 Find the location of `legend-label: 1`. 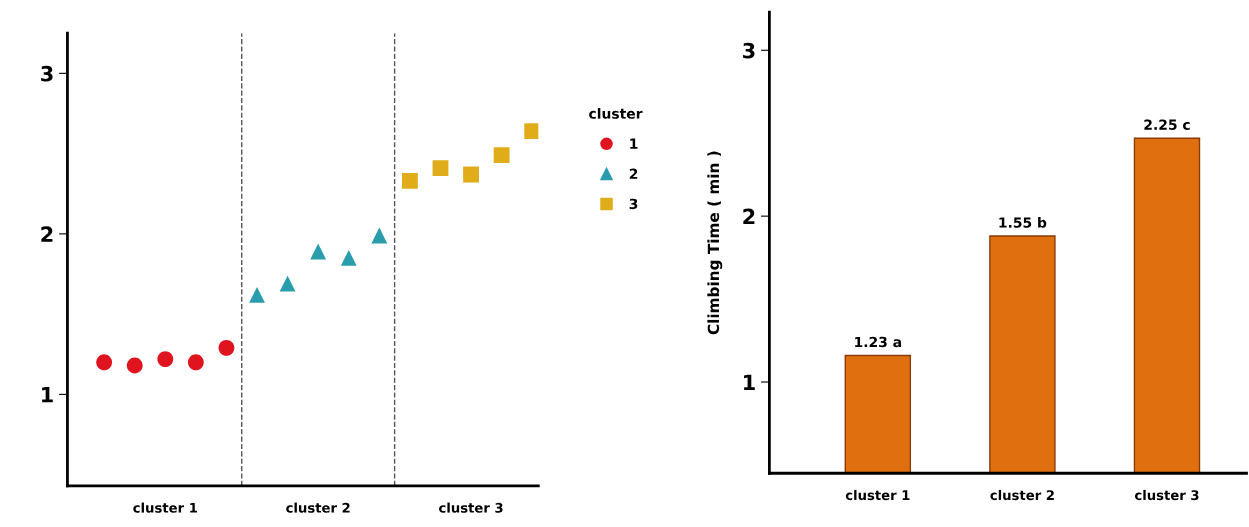

legend-label: 1 is located at coordinates (634, 143).